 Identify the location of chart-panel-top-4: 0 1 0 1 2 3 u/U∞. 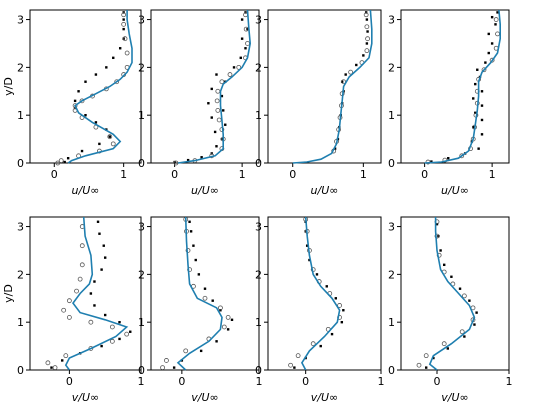
(449, 103).